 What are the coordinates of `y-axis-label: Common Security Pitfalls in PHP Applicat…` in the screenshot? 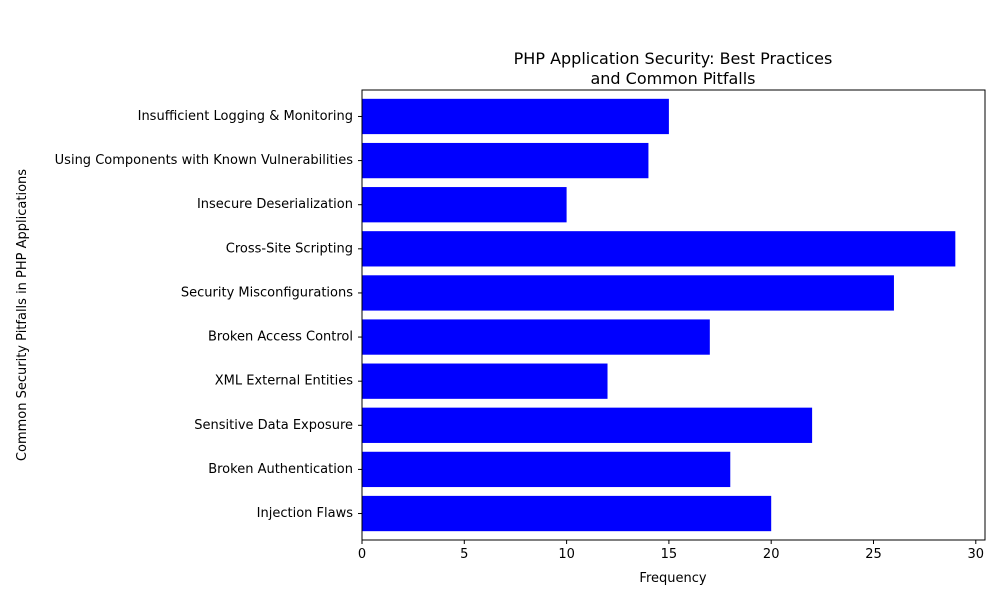 It's located at (22, 315).